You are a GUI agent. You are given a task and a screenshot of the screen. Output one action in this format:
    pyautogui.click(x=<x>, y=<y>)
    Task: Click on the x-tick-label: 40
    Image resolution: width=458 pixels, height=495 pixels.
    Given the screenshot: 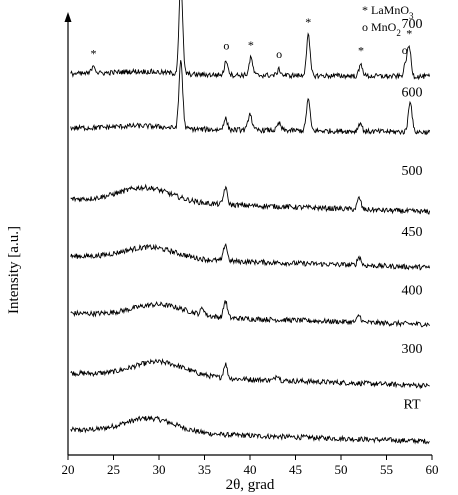 What is the action you would take?
    pyautogui.click(x=250, y=469)
    